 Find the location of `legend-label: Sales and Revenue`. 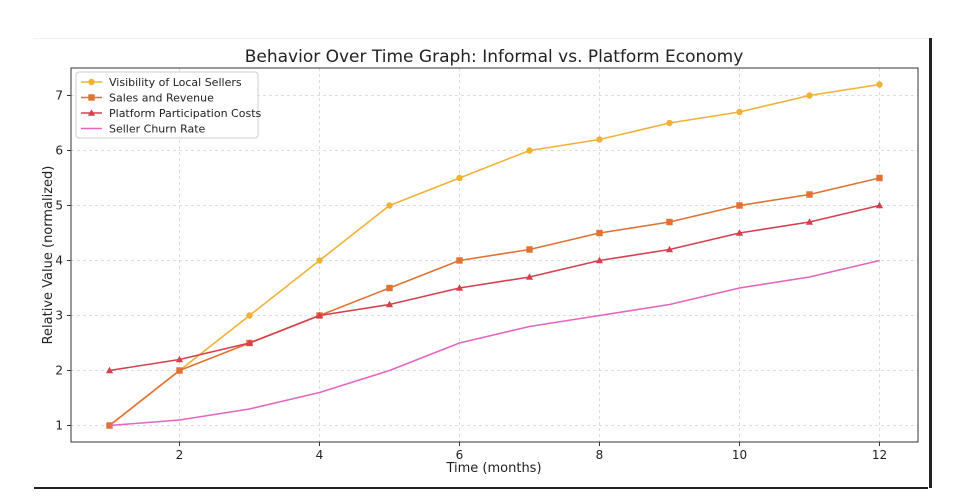

legend-label: Sales and Revenue is located at coordinates (161, 98).